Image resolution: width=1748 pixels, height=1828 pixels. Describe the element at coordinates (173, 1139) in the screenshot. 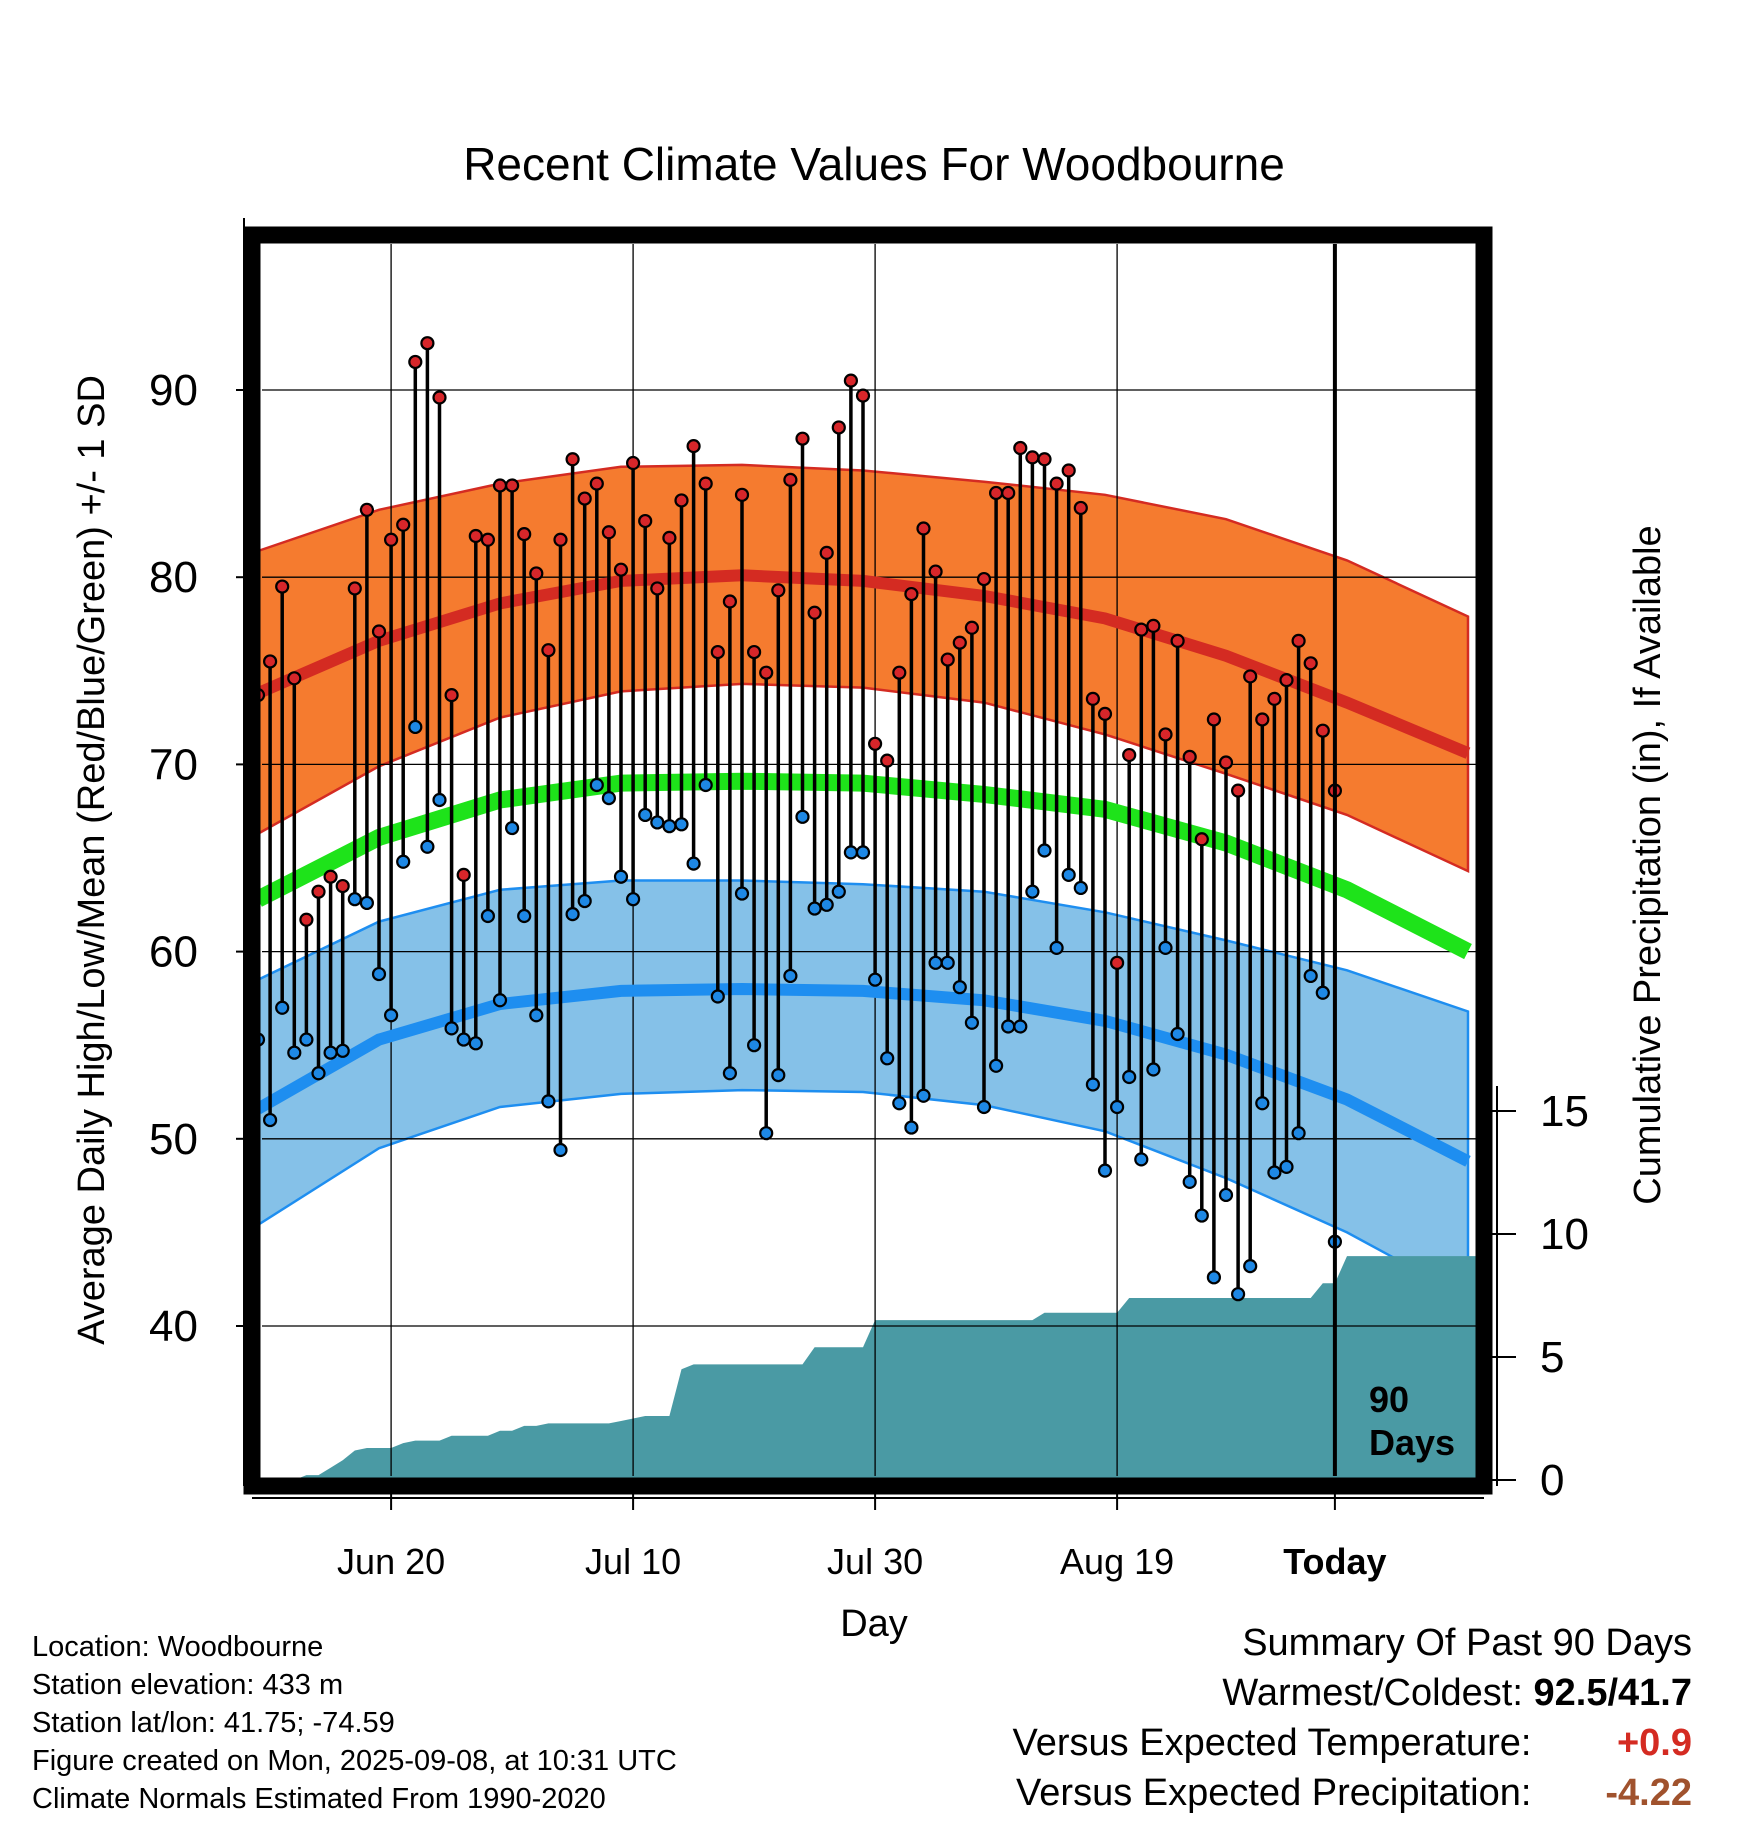

I see `y-tick-label: 50` at that location.